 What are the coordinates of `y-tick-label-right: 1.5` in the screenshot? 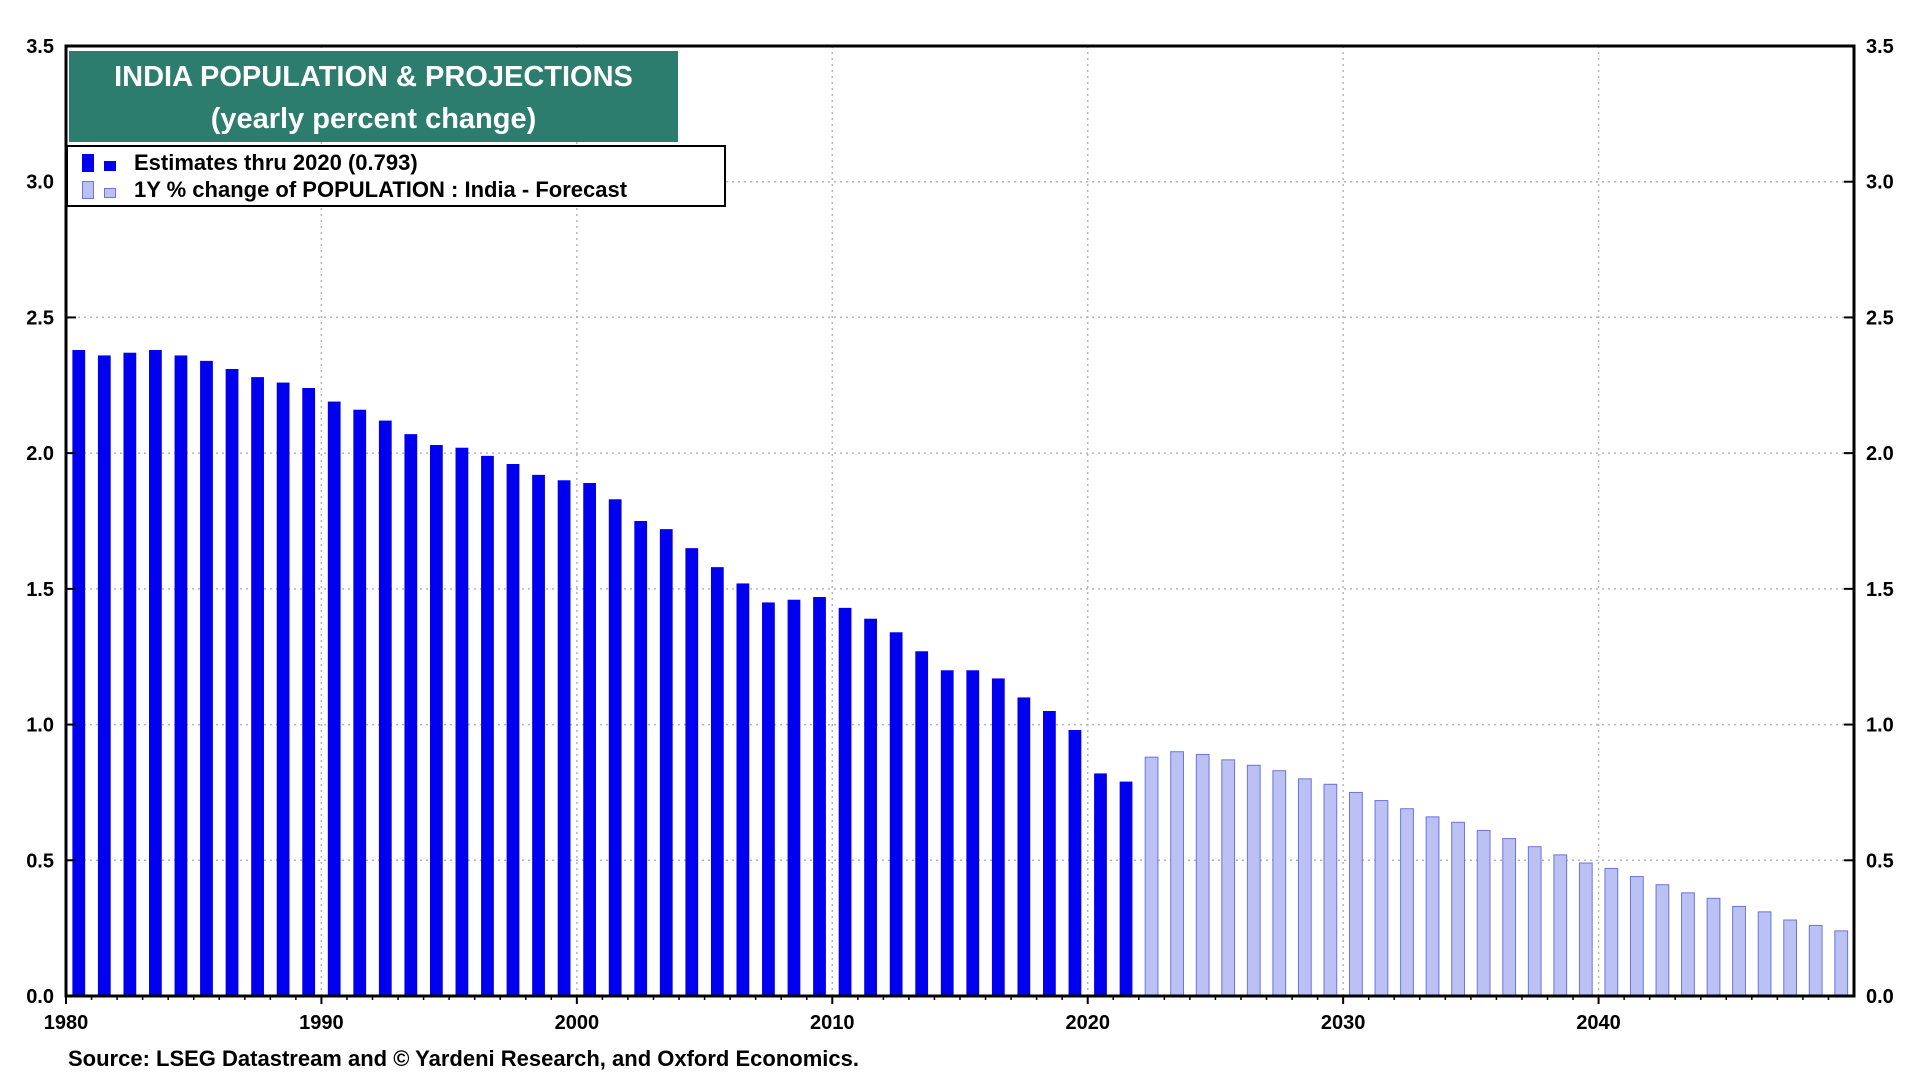 It's located at (1880, 590).